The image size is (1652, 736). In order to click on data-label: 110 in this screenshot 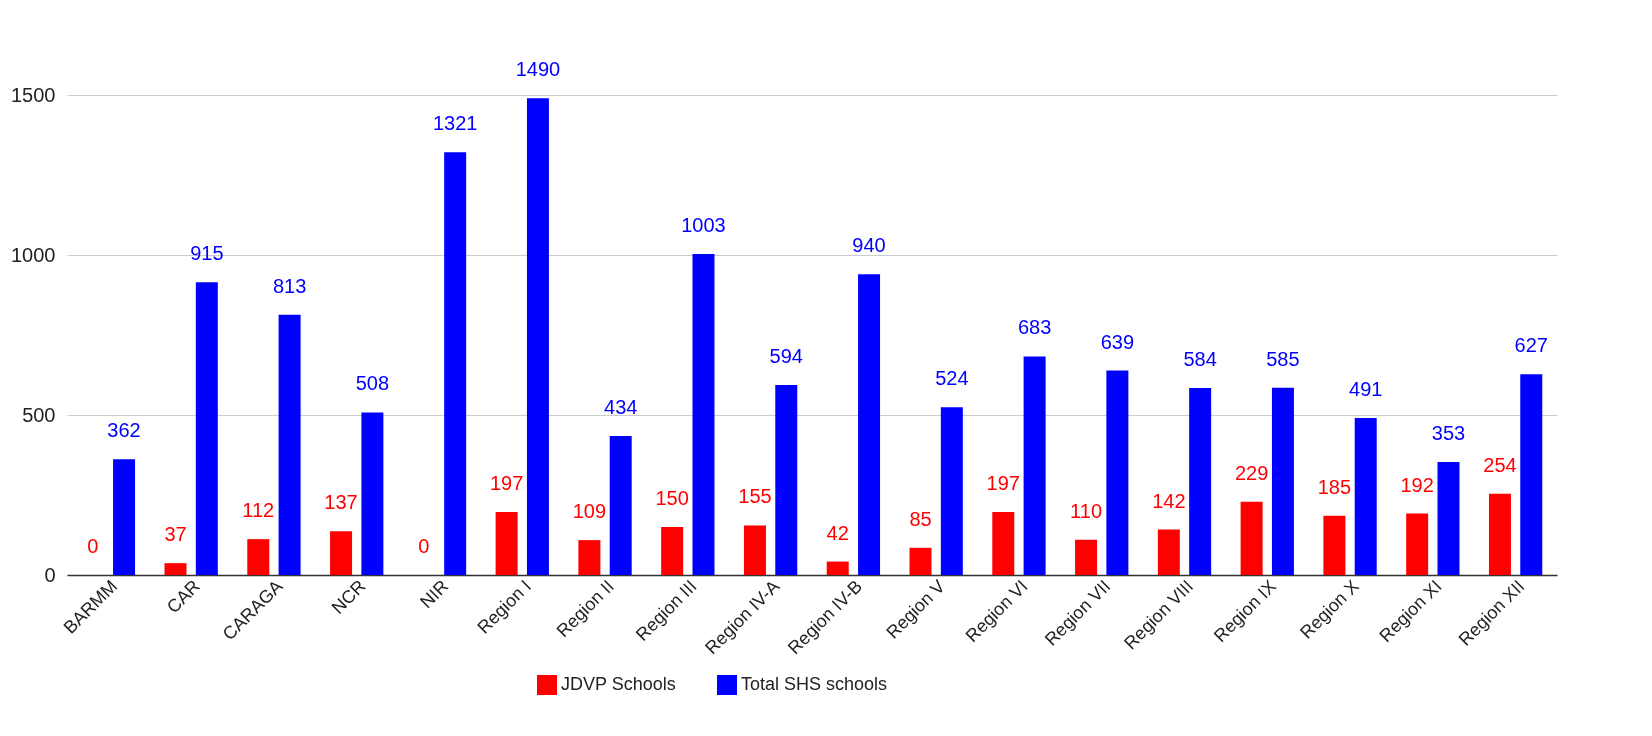, I will do `click(1086, 510)`.